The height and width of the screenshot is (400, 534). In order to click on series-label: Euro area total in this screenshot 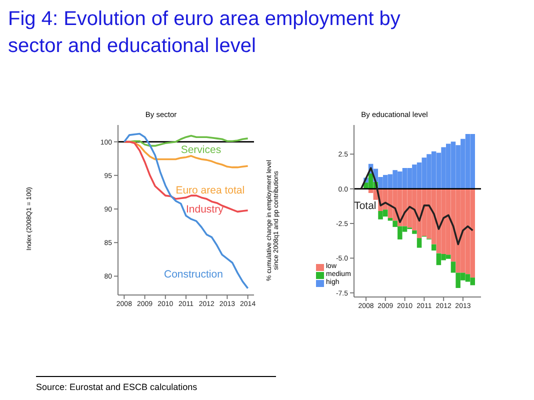, I will do `click(210, 190)`.